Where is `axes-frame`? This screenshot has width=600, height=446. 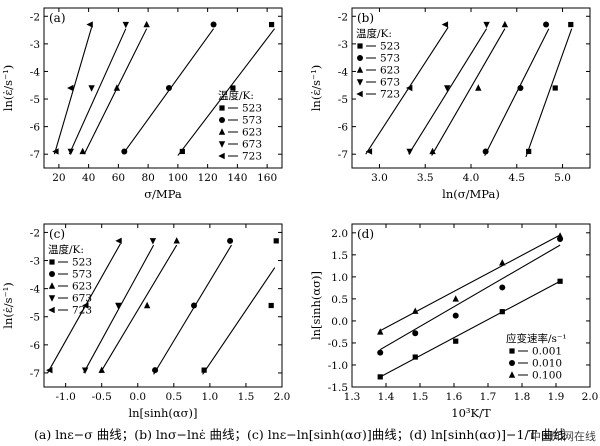 axes-frame is located at coordinates (471, 305).